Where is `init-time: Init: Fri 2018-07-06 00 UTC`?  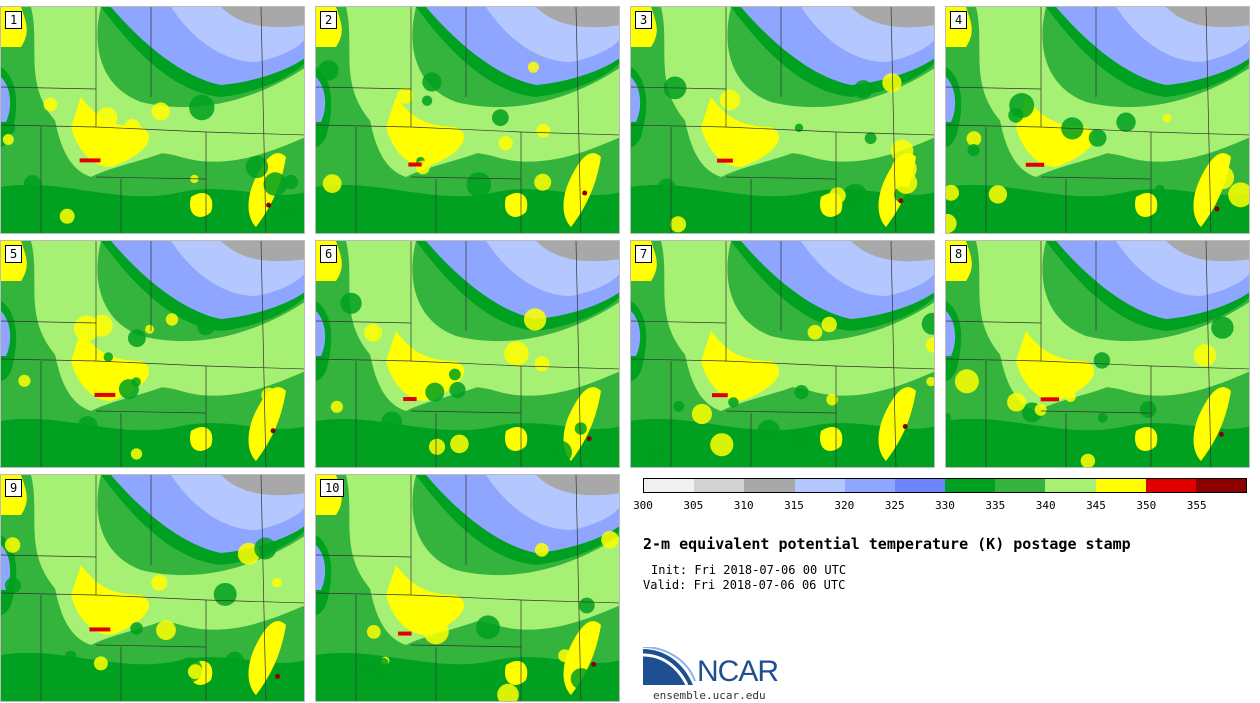
init-time: Init: Fri 2018-07-06 00 UTC is located at coordinates (749, 570).